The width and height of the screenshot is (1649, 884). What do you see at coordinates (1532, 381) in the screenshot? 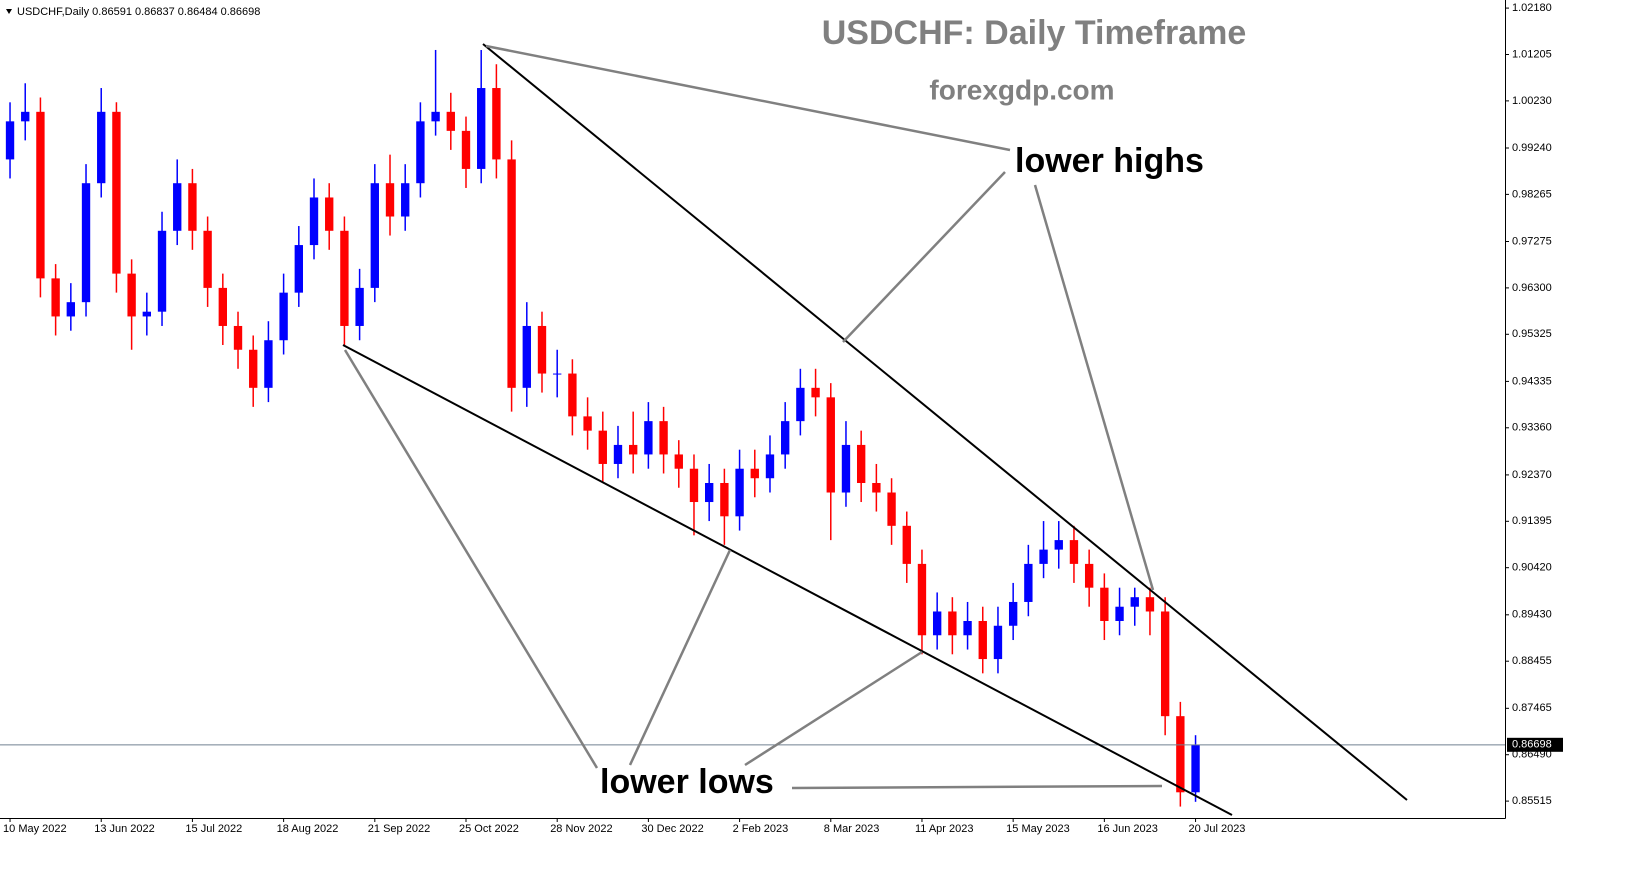
I see `y-tick-label: 0.94335` at bounding box center [1532, 381].